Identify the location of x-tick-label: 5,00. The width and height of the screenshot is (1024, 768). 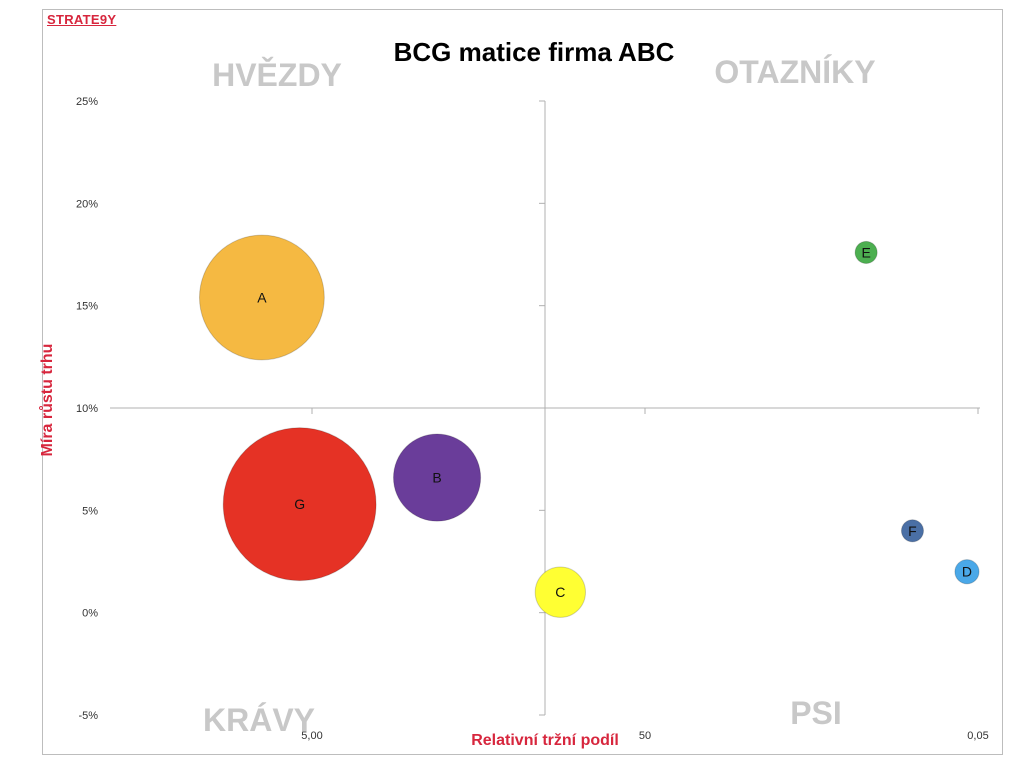
(311, 736).